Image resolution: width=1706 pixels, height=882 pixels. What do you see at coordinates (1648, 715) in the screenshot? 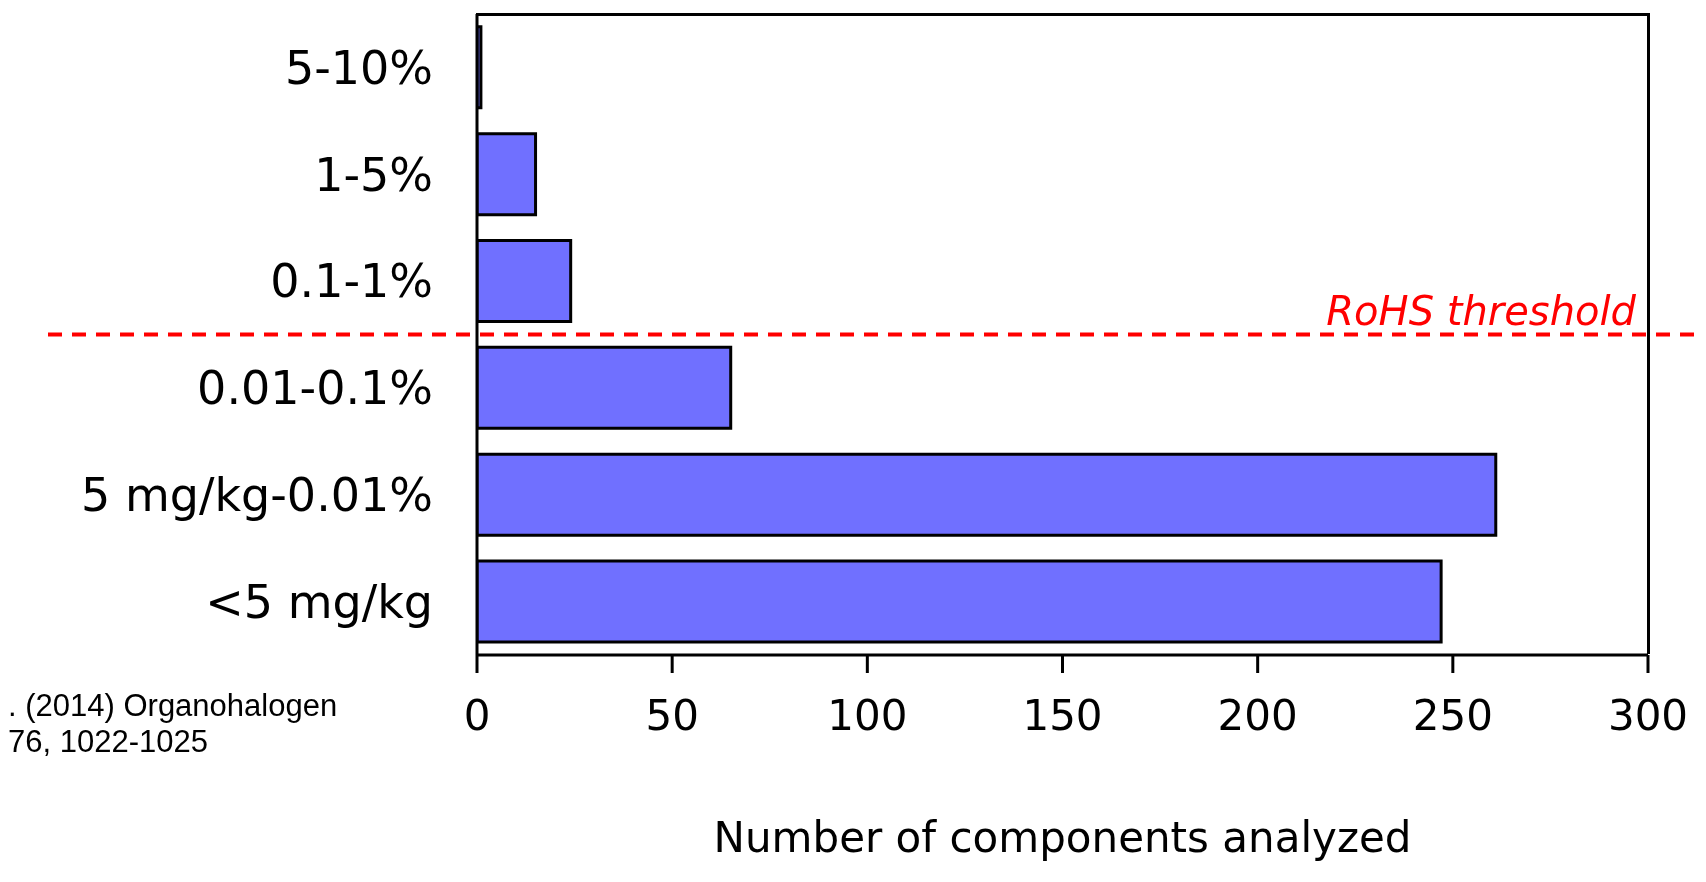
I see `x-tick-label: 300` at bounding box center [1648, 715].